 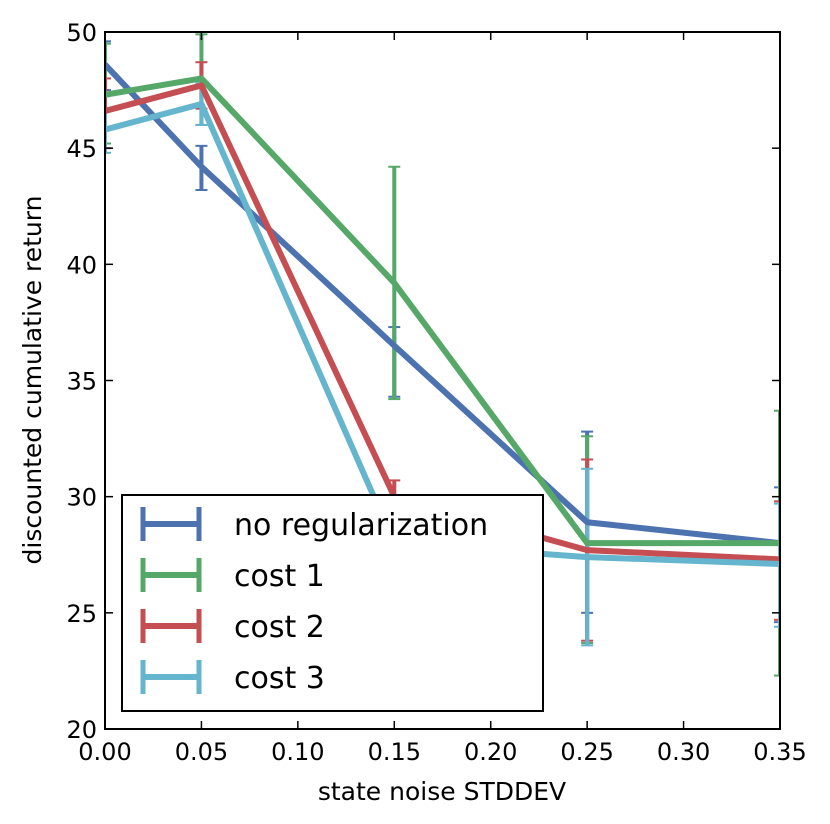 What do you see at coordinates (81, 614) in the screenshot?
I see `y-tick-label: 25` at bounding box center [81, 614].